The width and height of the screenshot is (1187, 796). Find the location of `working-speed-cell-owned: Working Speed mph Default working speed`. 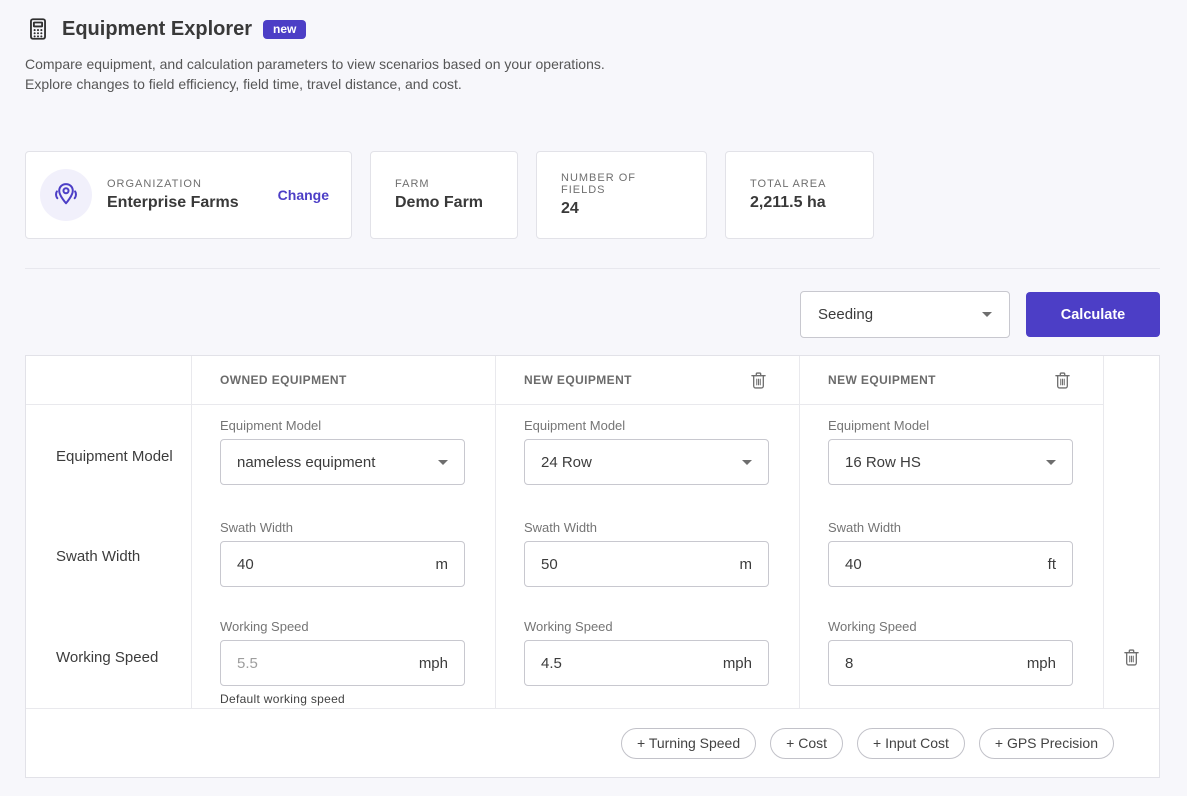

working-speed-cell-owned: Working Speed mph Default working speed is located at coordinates (344, 657).